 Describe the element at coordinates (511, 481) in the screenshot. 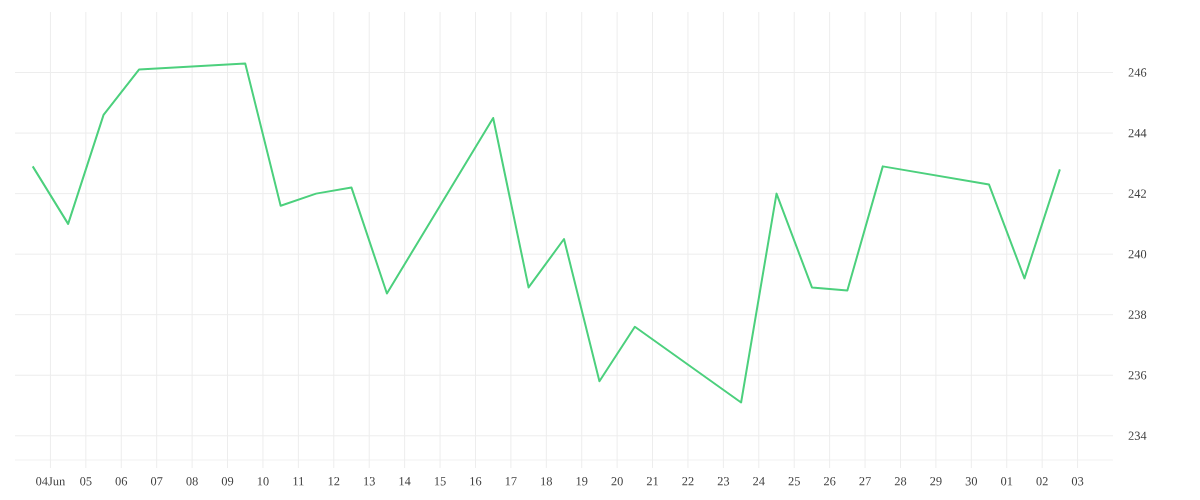

I see `x-tick-label: 17` at that location.